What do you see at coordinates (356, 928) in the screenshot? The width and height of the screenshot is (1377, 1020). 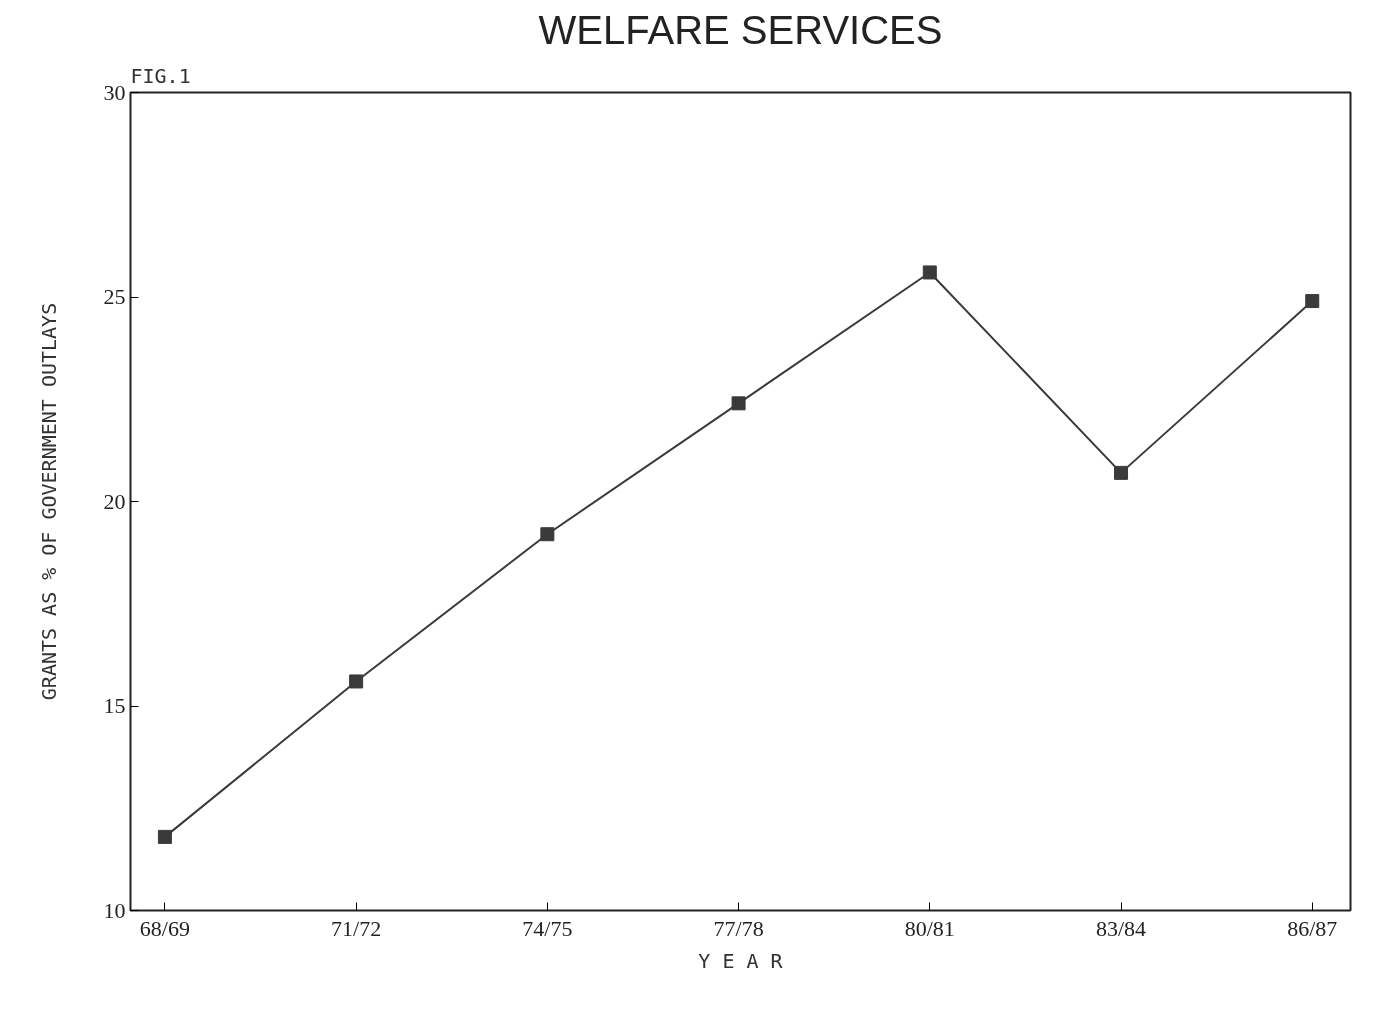 I see `x-tick-label: 71/72` at bounding box center [356, 928].